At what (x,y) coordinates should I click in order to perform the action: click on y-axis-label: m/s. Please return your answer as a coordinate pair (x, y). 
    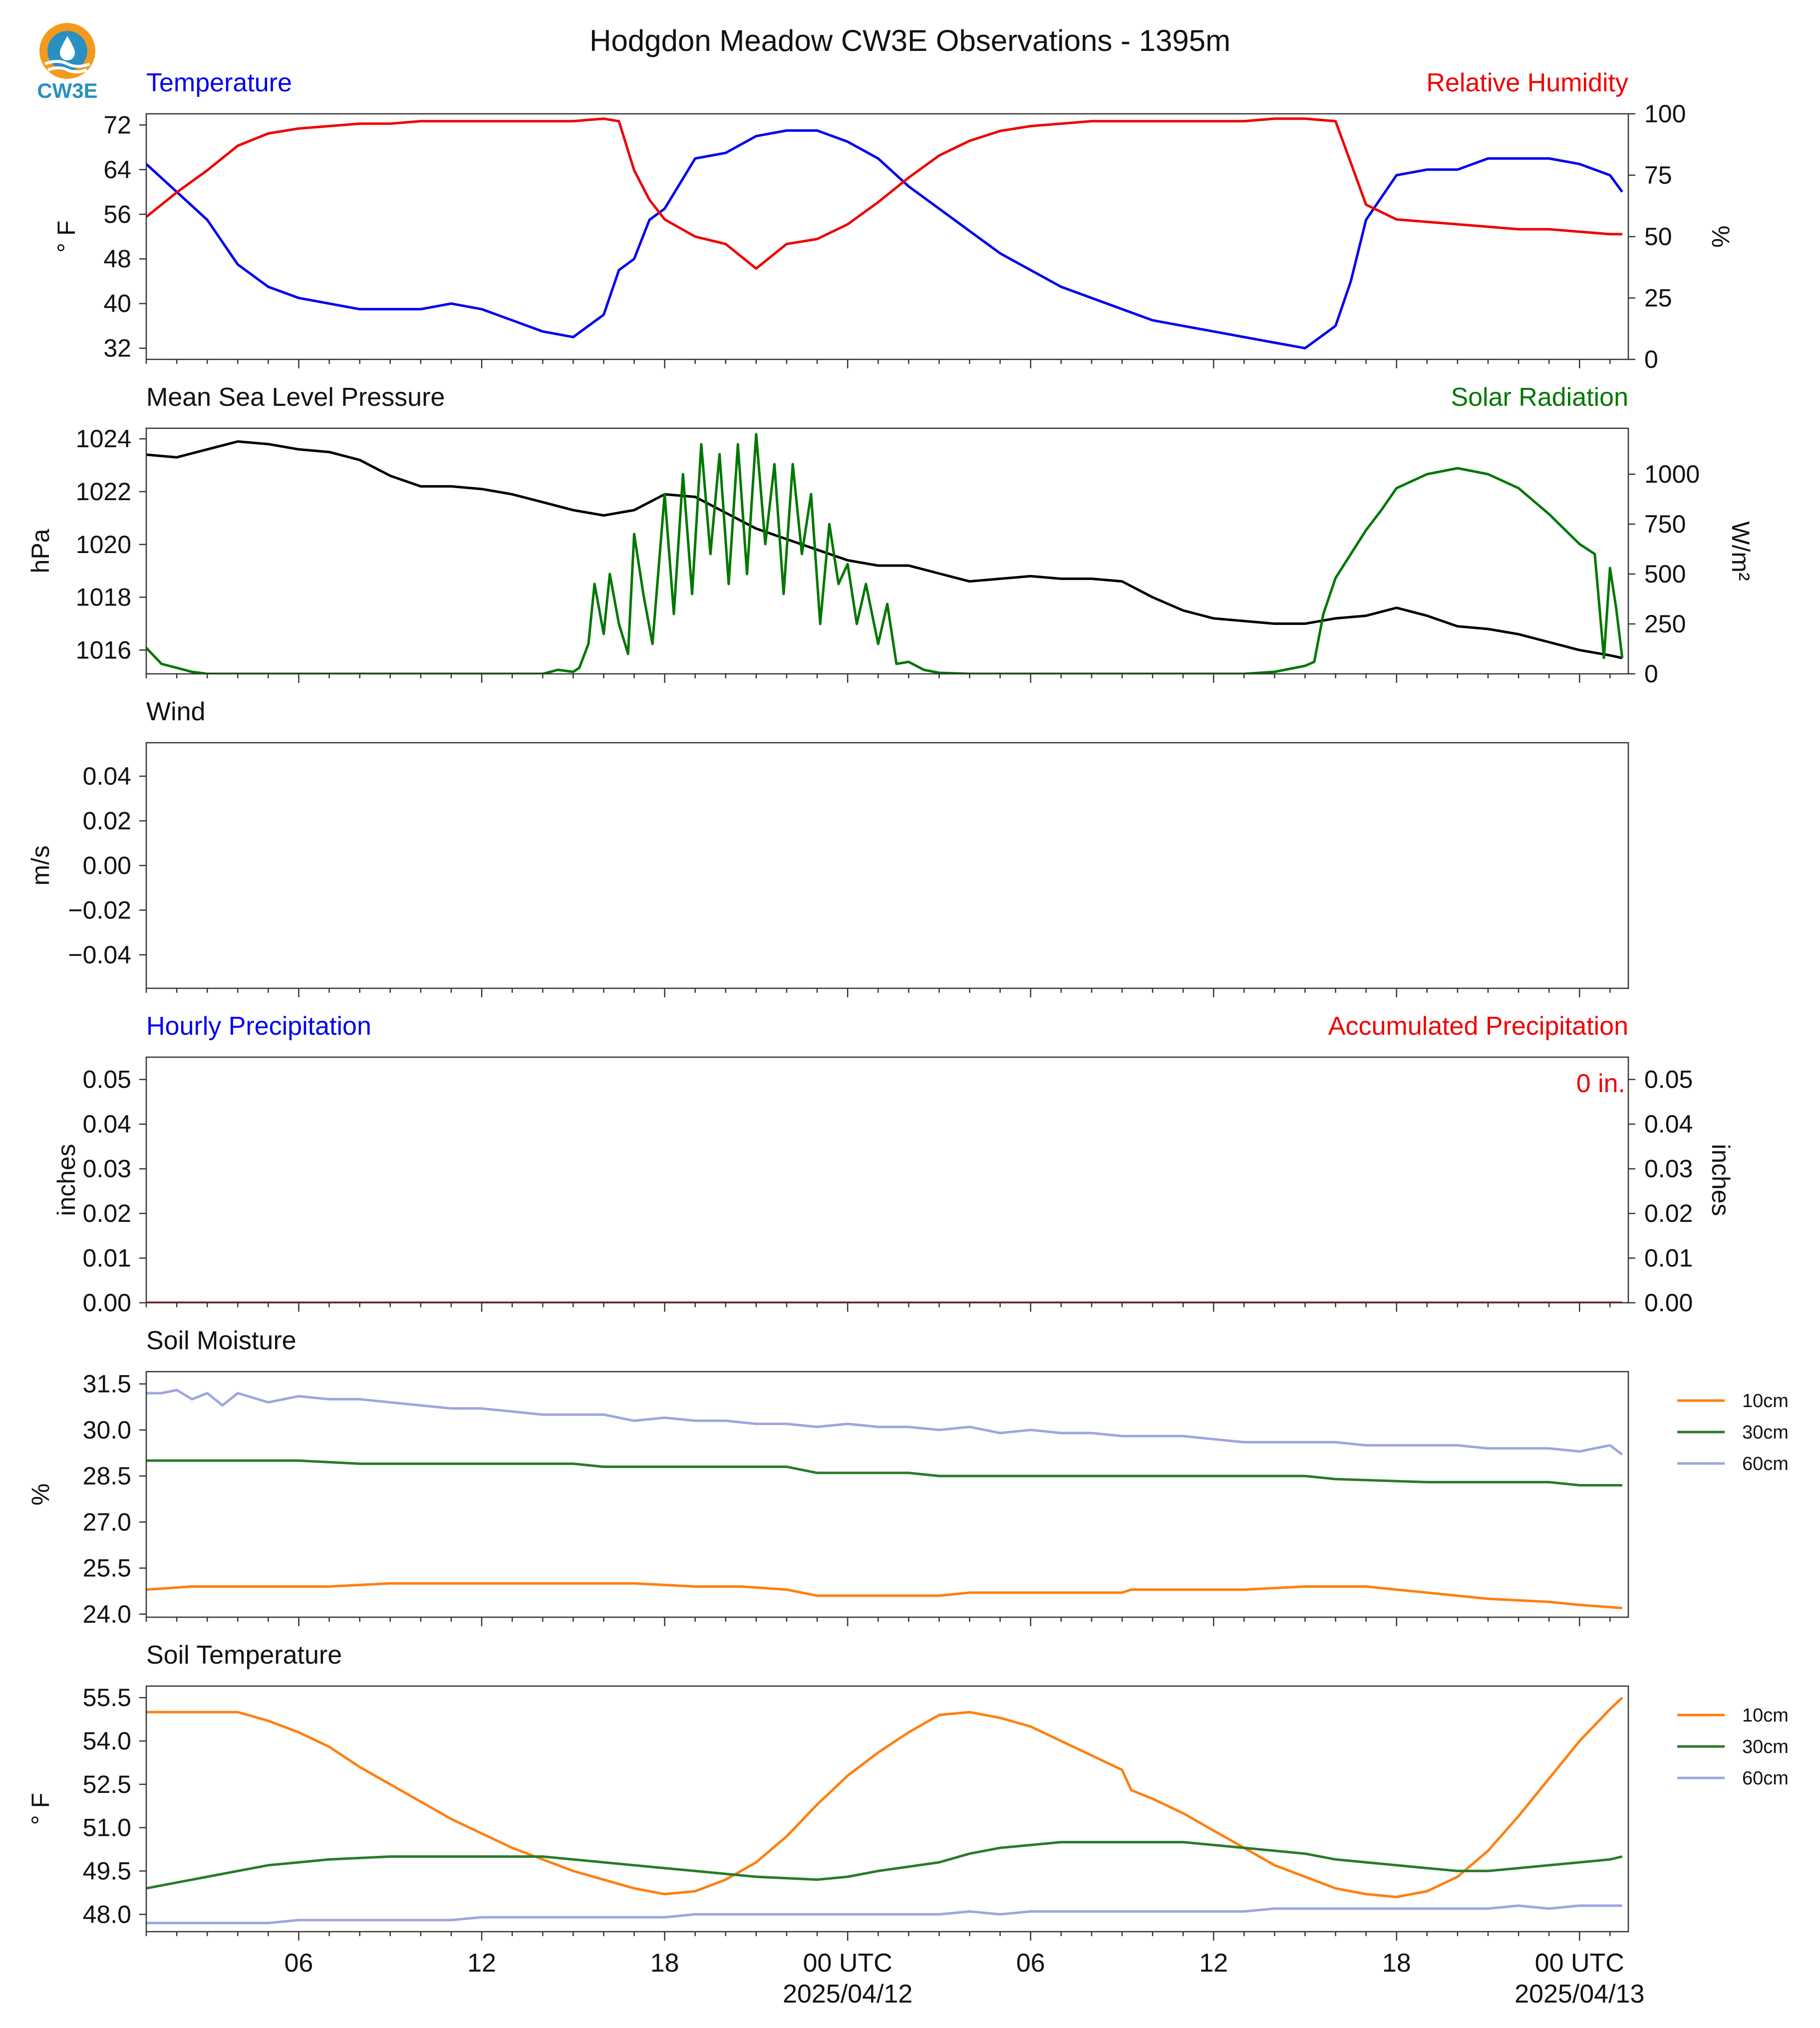
    Looking at the image, I should click on (40, 866).